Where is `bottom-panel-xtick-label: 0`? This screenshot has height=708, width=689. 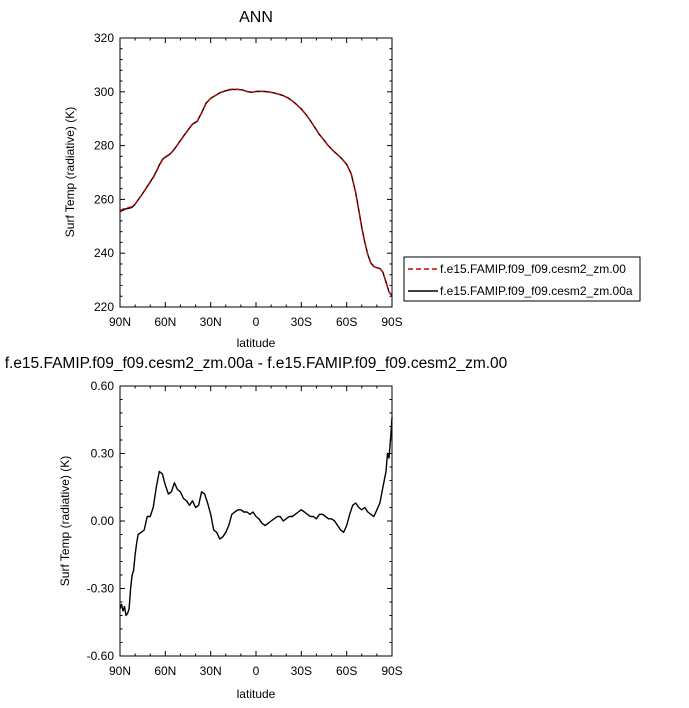
bottom-panel-xtick-label: 0 is located at coordinates (256, 671).